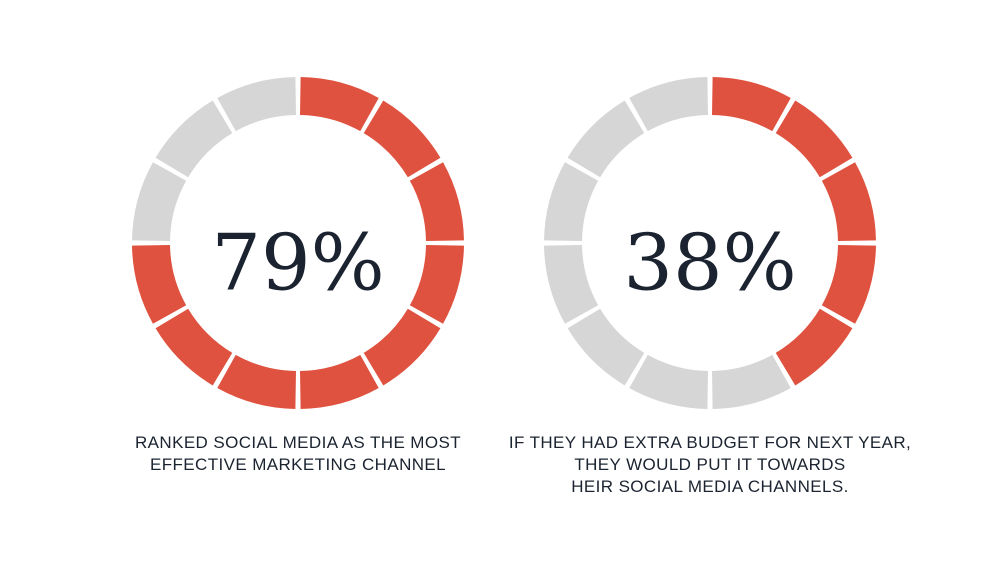 This screenshot has height=563, width=1000. Describe the element at coordinates (709, 264) in the screenshot. I see `value-label: 38%` at that location.